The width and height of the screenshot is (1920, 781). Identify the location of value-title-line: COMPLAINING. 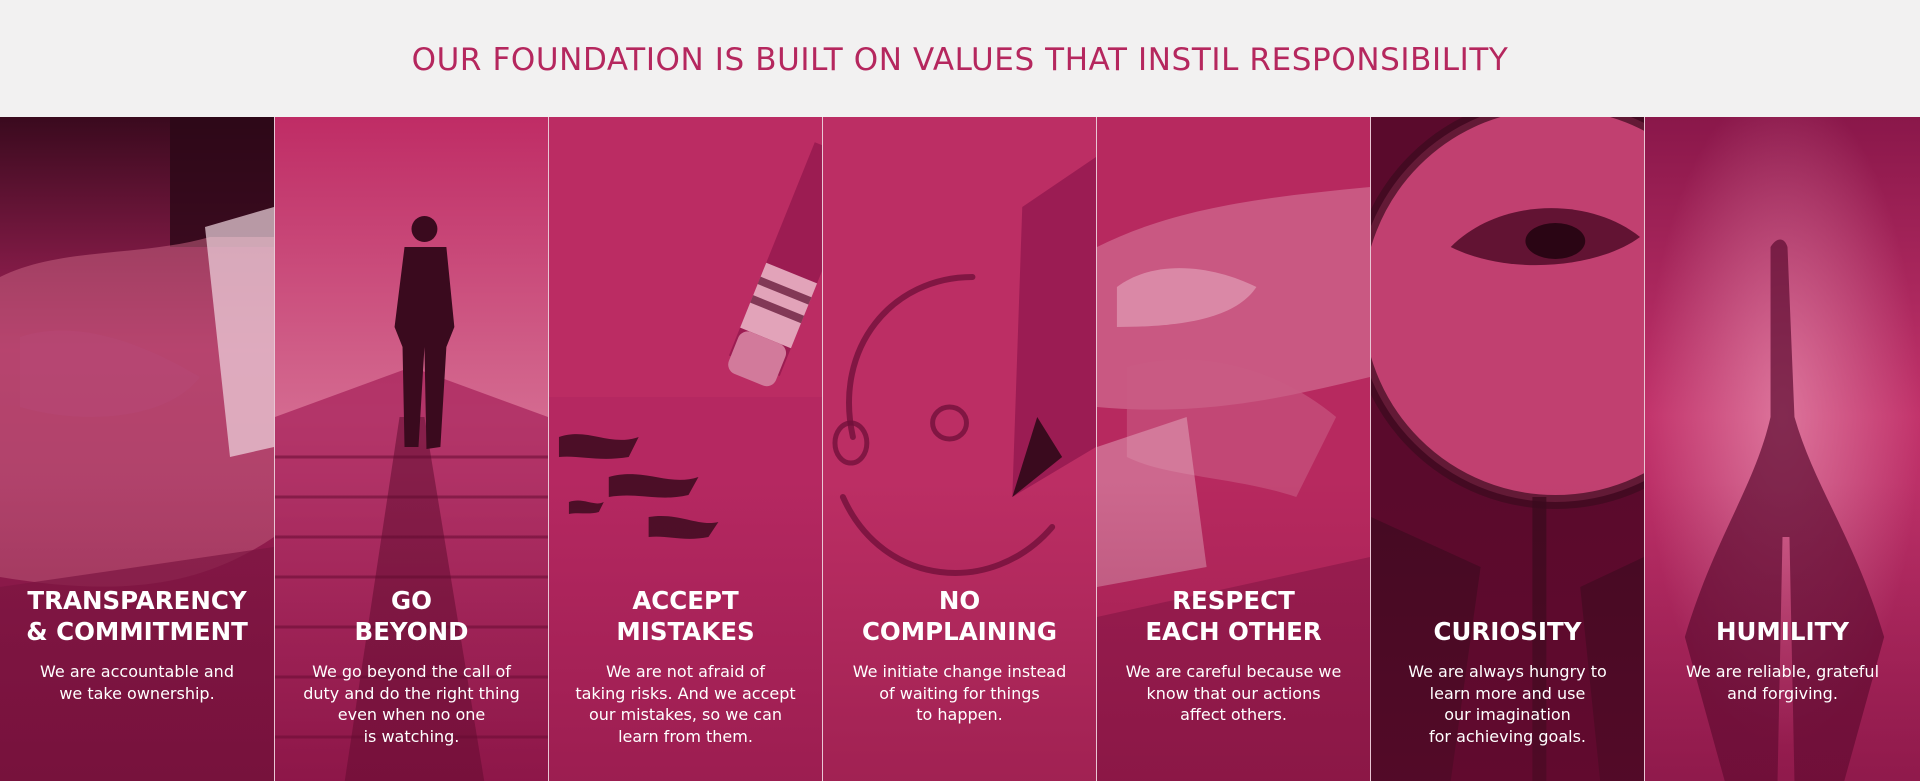
(959, 631).